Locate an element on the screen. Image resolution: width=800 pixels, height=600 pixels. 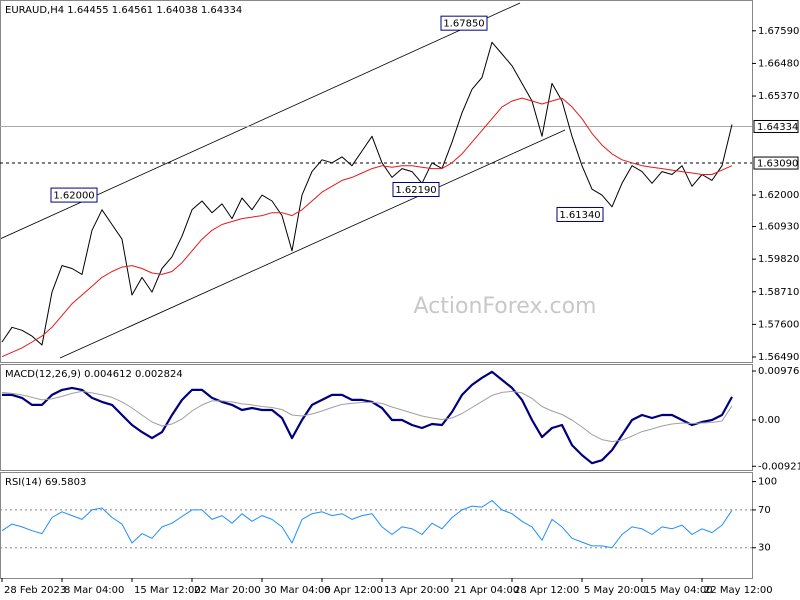
annotation-label: 1.61340 is located at coordinates (579, 215).